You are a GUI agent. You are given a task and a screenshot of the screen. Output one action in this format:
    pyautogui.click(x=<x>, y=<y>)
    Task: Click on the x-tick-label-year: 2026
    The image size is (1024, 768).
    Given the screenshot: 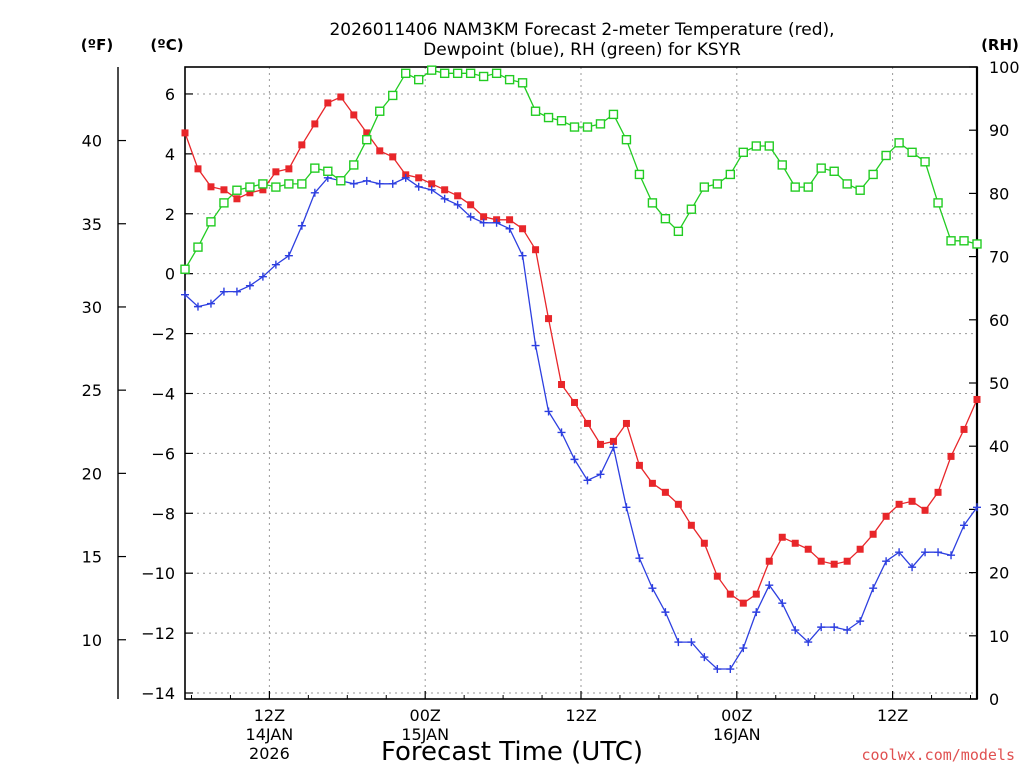 What is the action you would take?
    pyautogui.click(x=269, y=753)
    